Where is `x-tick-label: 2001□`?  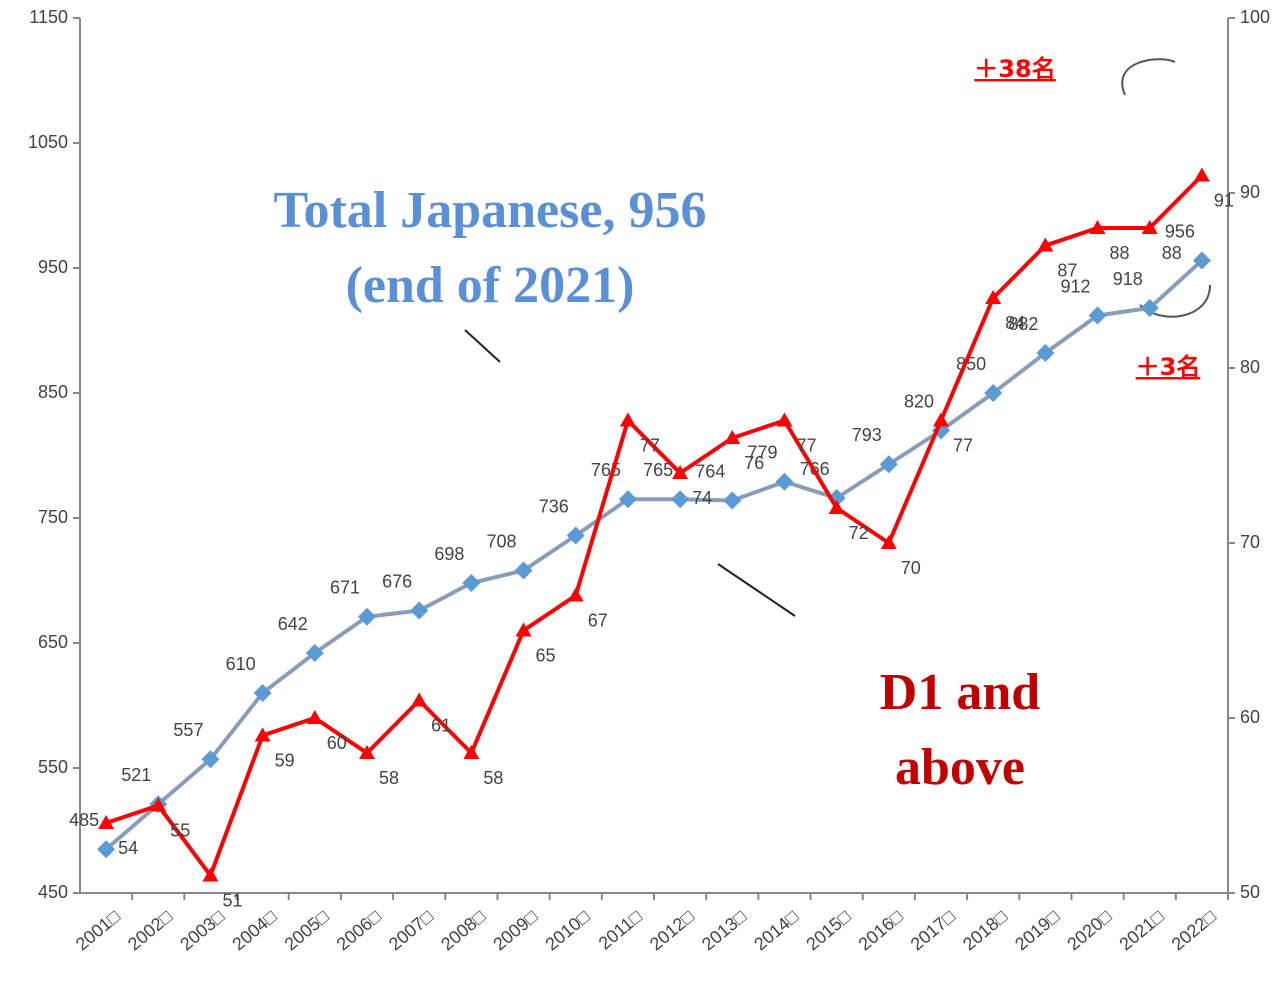 x-tick-label: 2001□ is located at coordinates (98, 930).